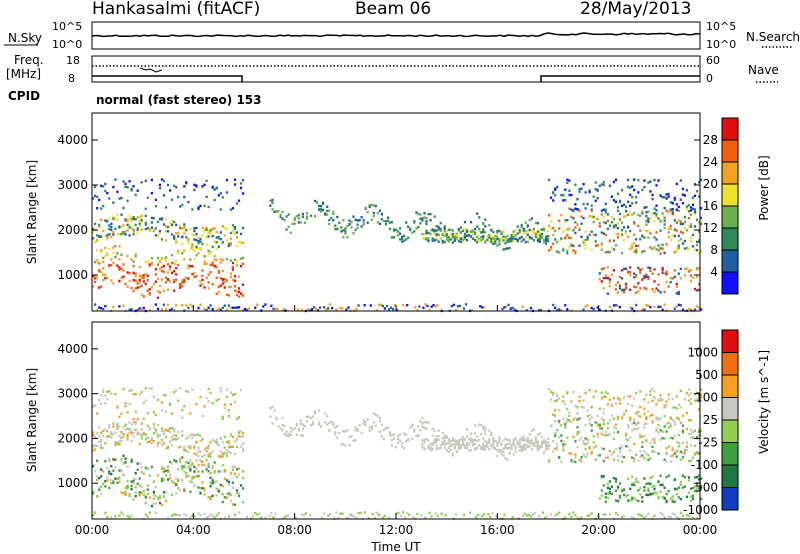  I want to click on y-tick-label: 4000, so click(72, 349).